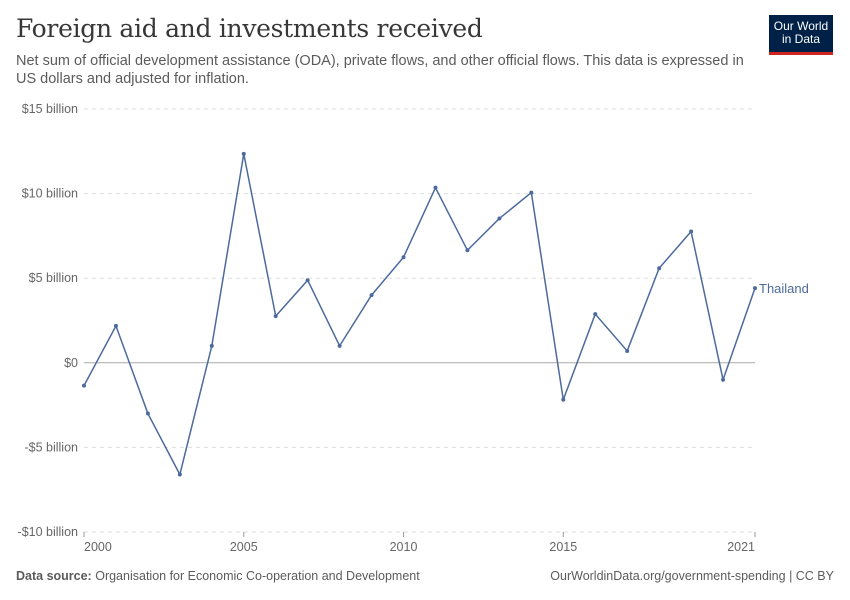 The image size is (850, 600). What do you see at coordinates (563, 547) in the screenshot?
I see `x-tick-label: 2015` at bounding box center [563, 547].